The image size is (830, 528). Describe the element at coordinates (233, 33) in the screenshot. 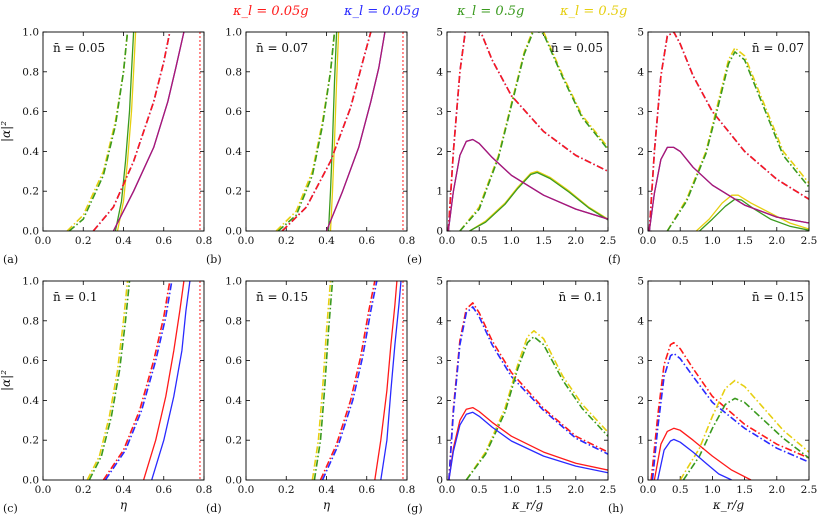

I see `y-tick-label: 1.0` at that location.